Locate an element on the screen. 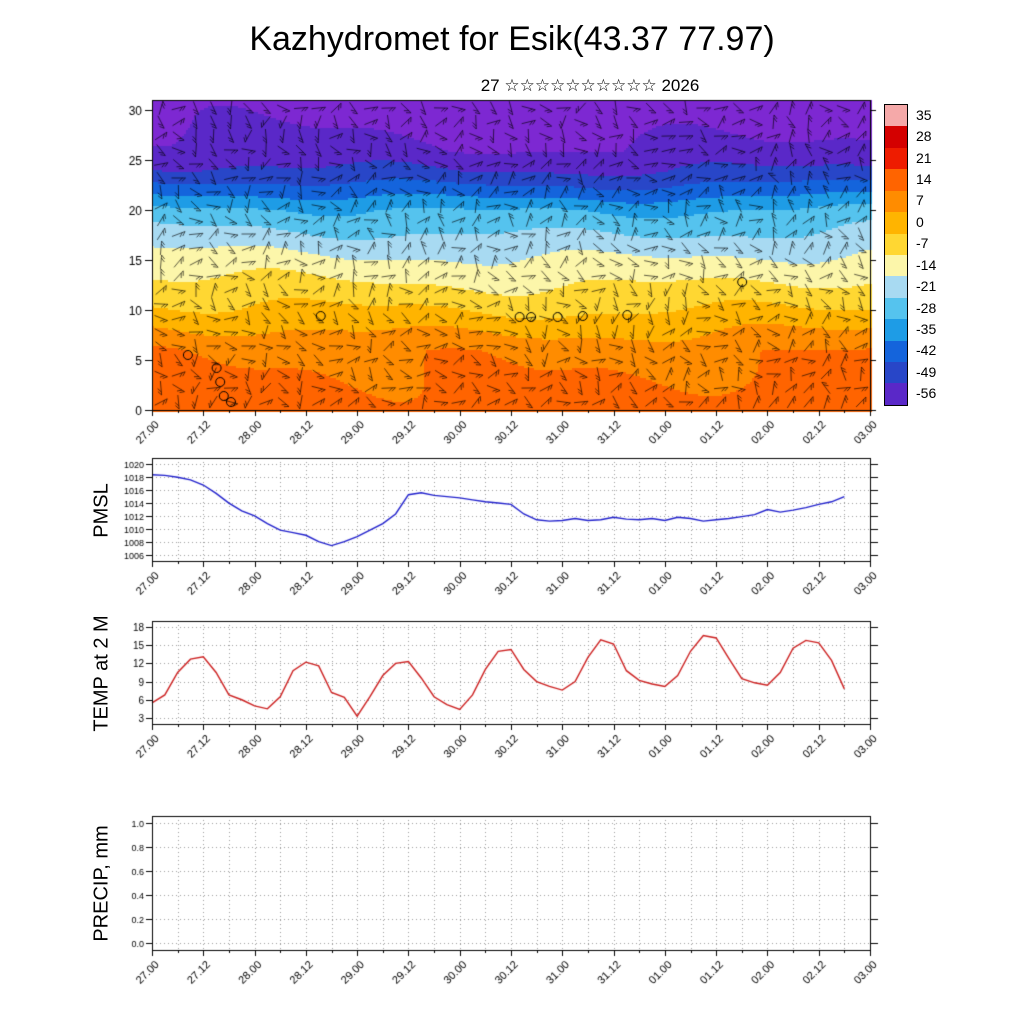 This screenshot has height=1024, width=1024. colorbar-label: -28 is located at coordinates (926, 307).